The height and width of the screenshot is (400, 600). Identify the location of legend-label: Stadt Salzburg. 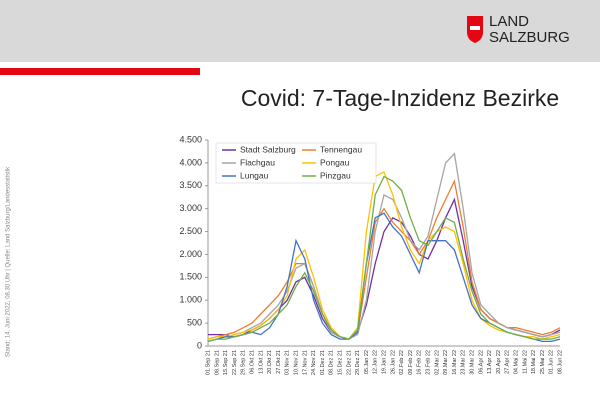
(268, 149).